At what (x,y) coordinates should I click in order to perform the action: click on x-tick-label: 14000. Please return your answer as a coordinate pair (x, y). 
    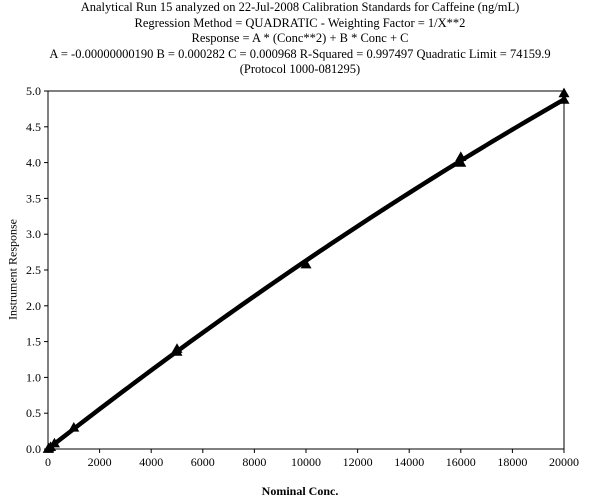
    Looking at the image, I should click on (409, 462).